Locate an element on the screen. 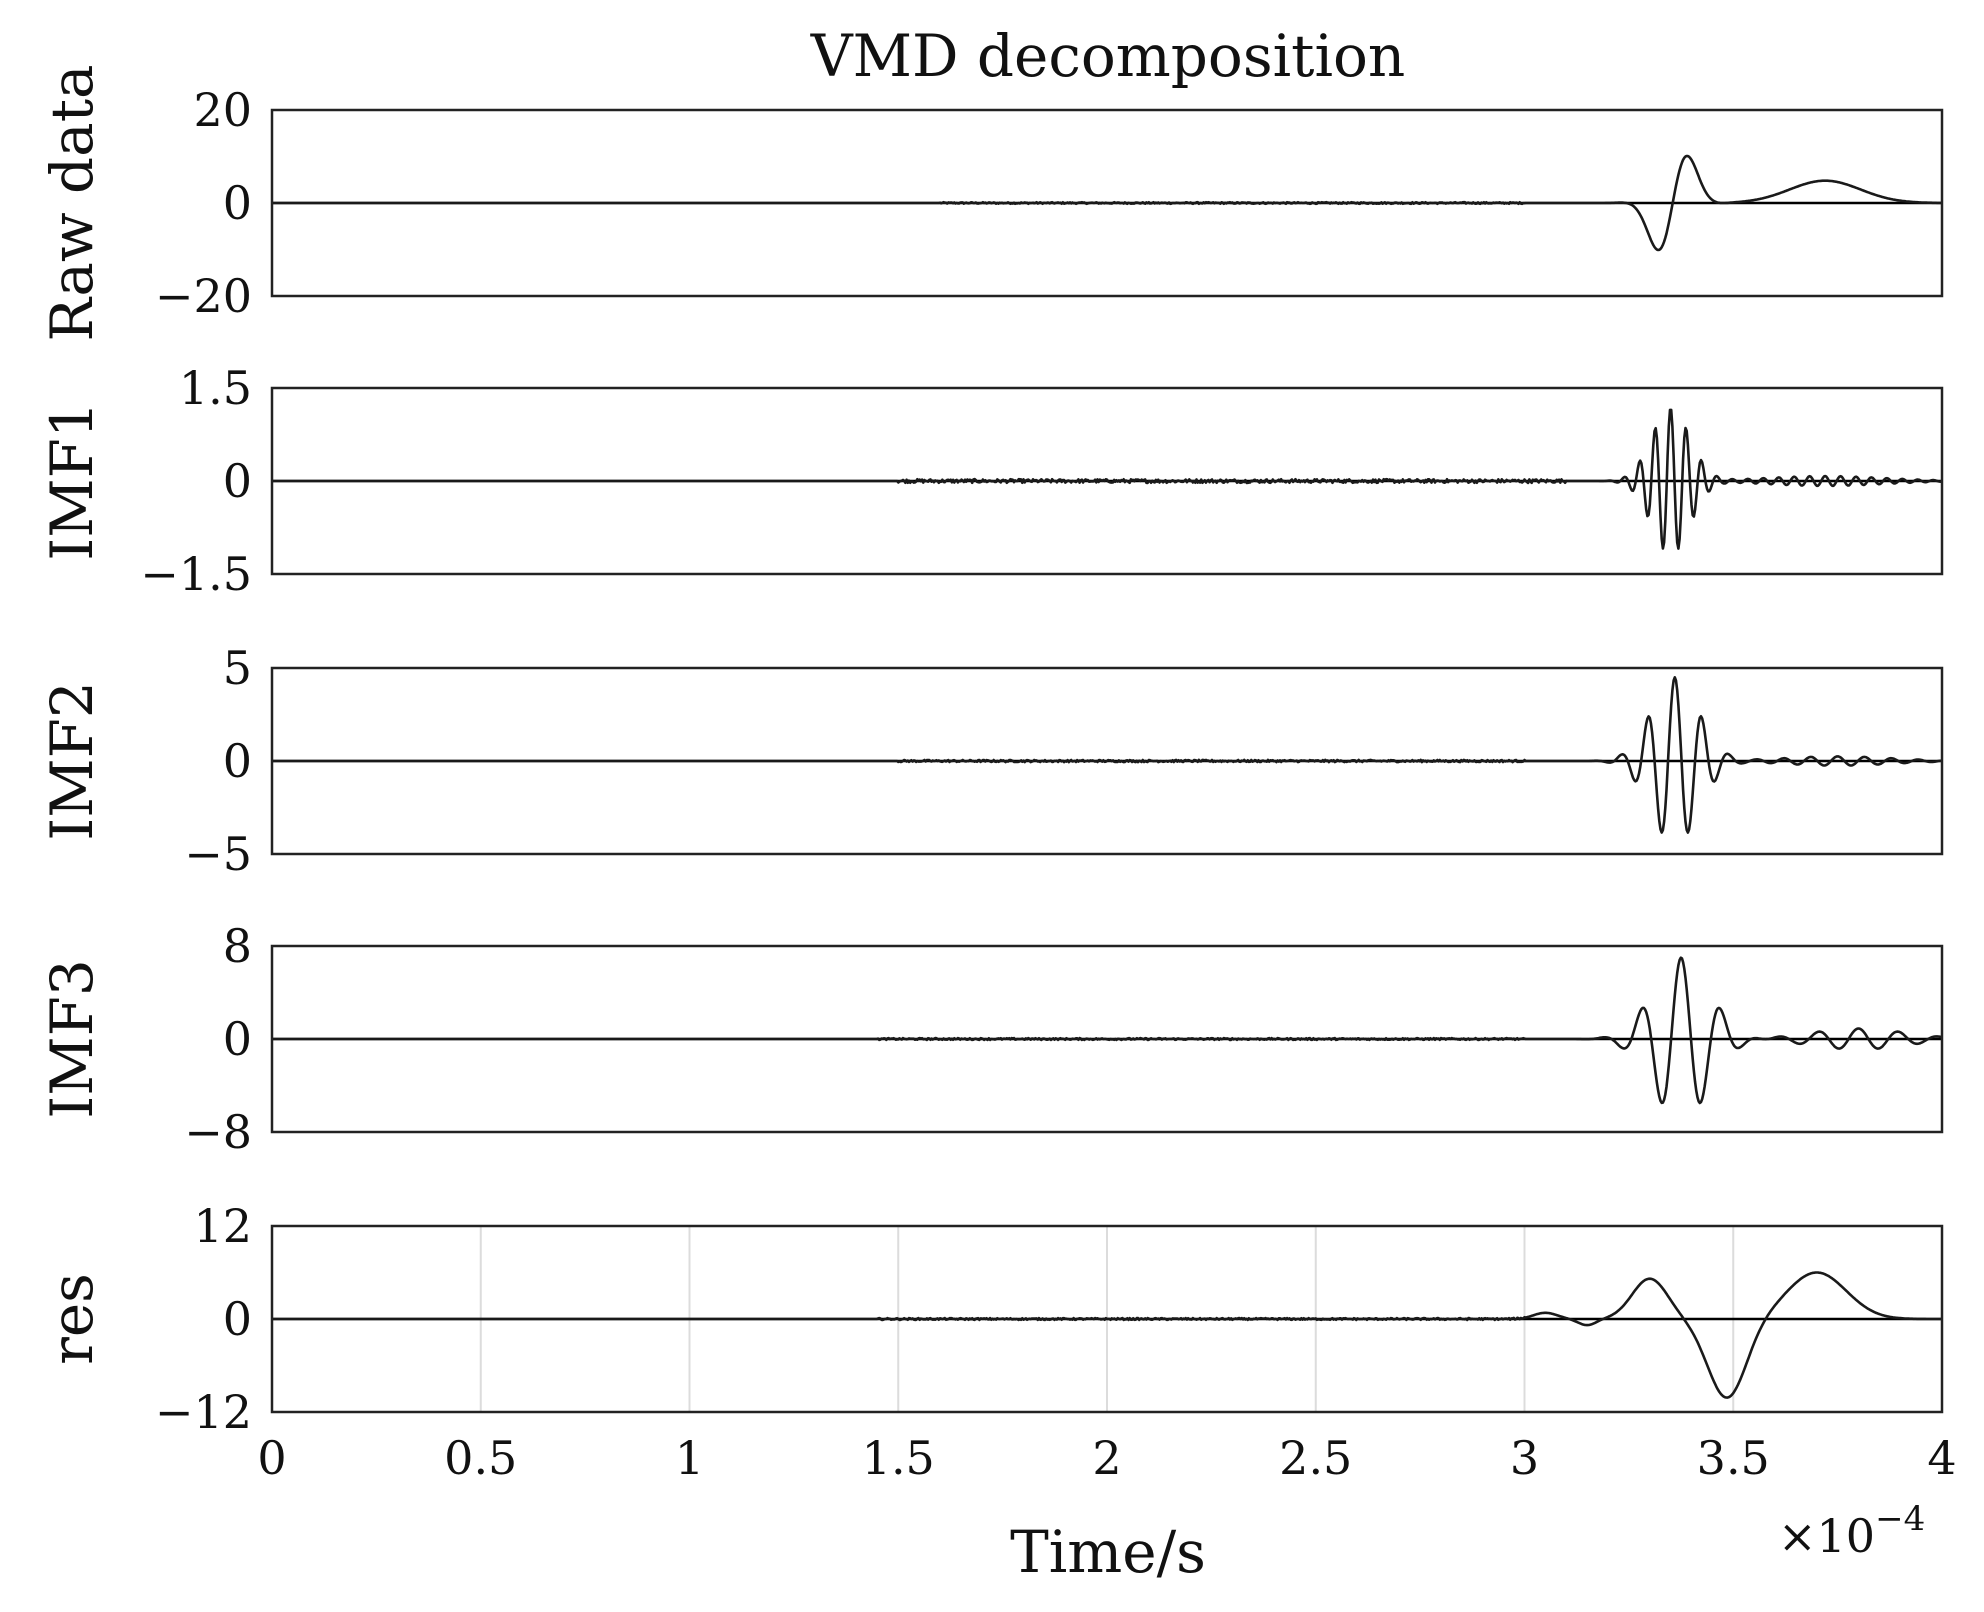  y-tick-label: 1.5 is located at coordinates (215, 388).